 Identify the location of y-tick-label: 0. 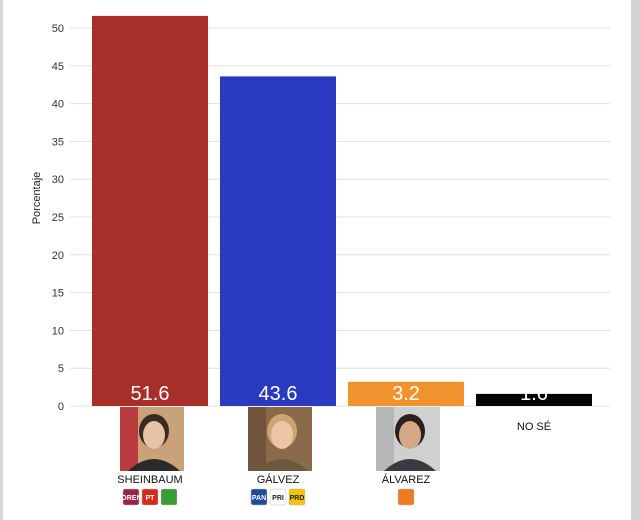
(61, 407).